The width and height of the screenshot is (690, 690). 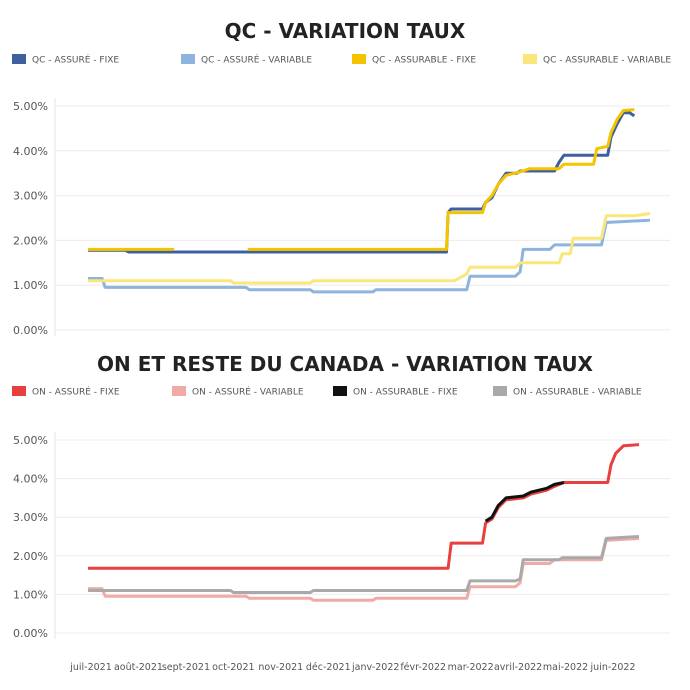 I want to click on x-tick-label: nov-2021, so click(x=280, y=667).